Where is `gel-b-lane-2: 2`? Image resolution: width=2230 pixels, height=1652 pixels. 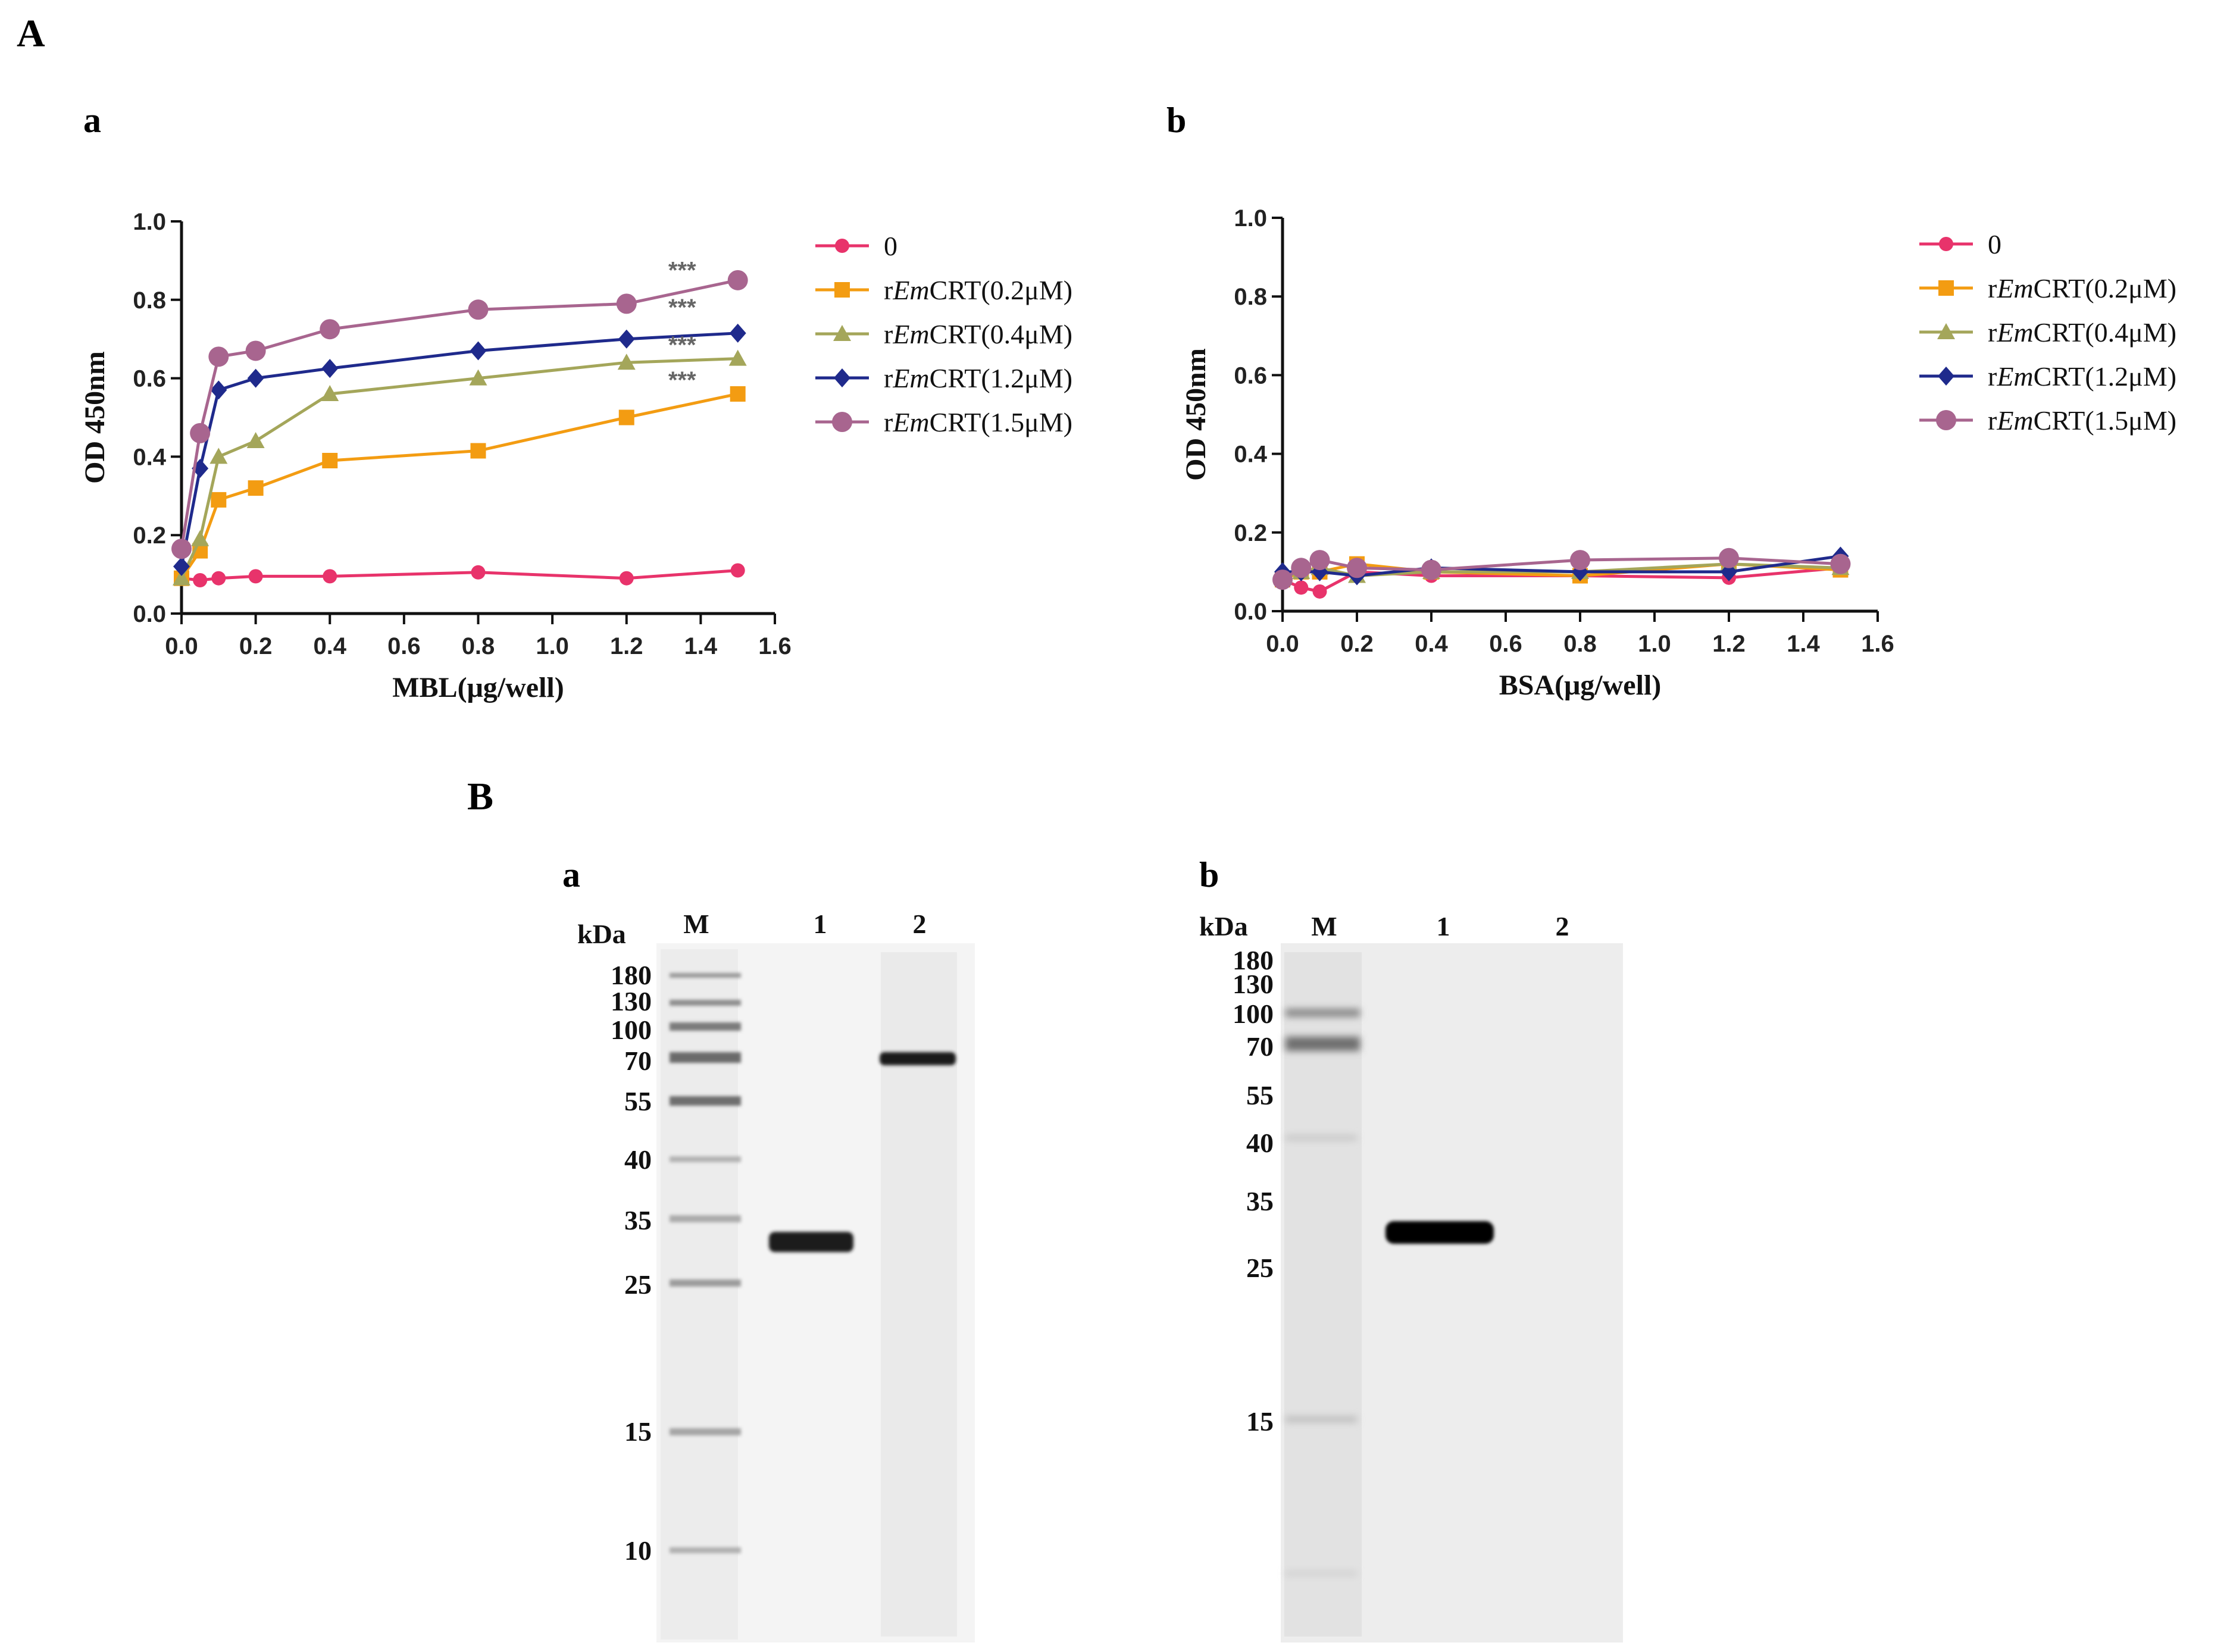
gel-b-lane-2: 2 is located at coordinates (1562, 926).